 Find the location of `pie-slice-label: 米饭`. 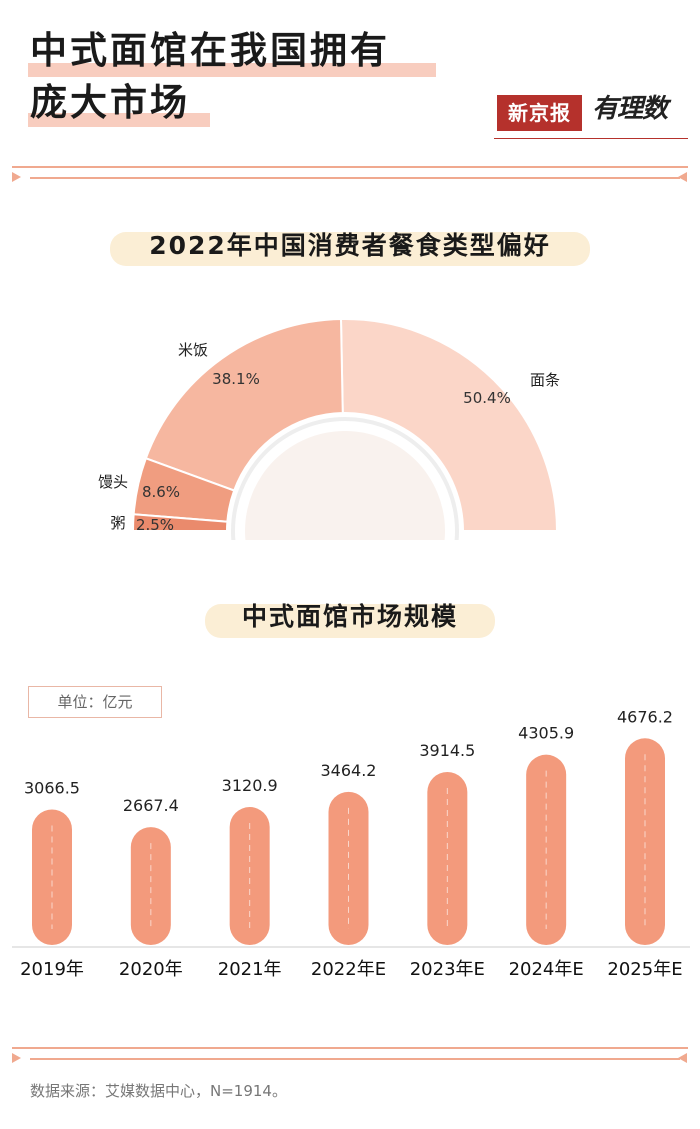

pie-slice-label: 米饭 is located at coordinates (193, 350).